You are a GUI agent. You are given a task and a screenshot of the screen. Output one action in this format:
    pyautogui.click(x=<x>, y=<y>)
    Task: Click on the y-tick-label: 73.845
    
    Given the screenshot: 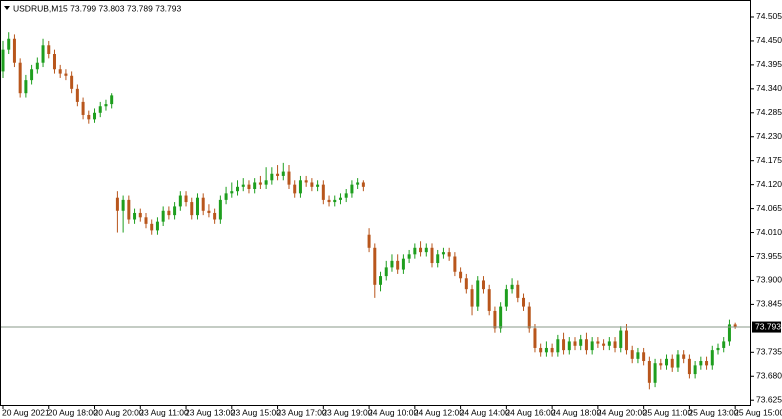 What is the action you would take?
    pyautogui.click(x=769, y=304)
    